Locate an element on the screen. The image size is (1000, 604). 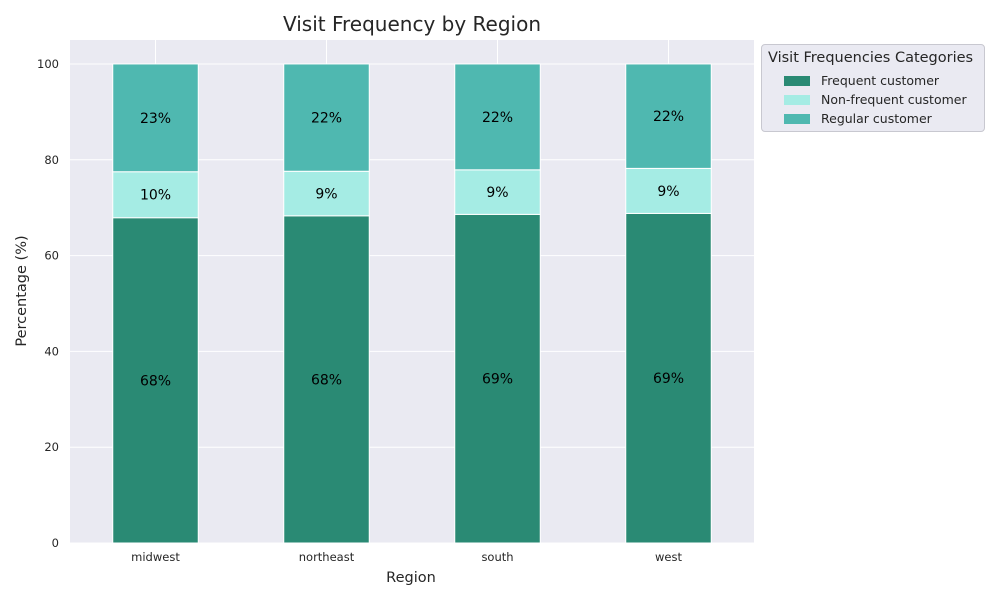
data-label-frequent-west: 69% is located at coordinates (668, 379).